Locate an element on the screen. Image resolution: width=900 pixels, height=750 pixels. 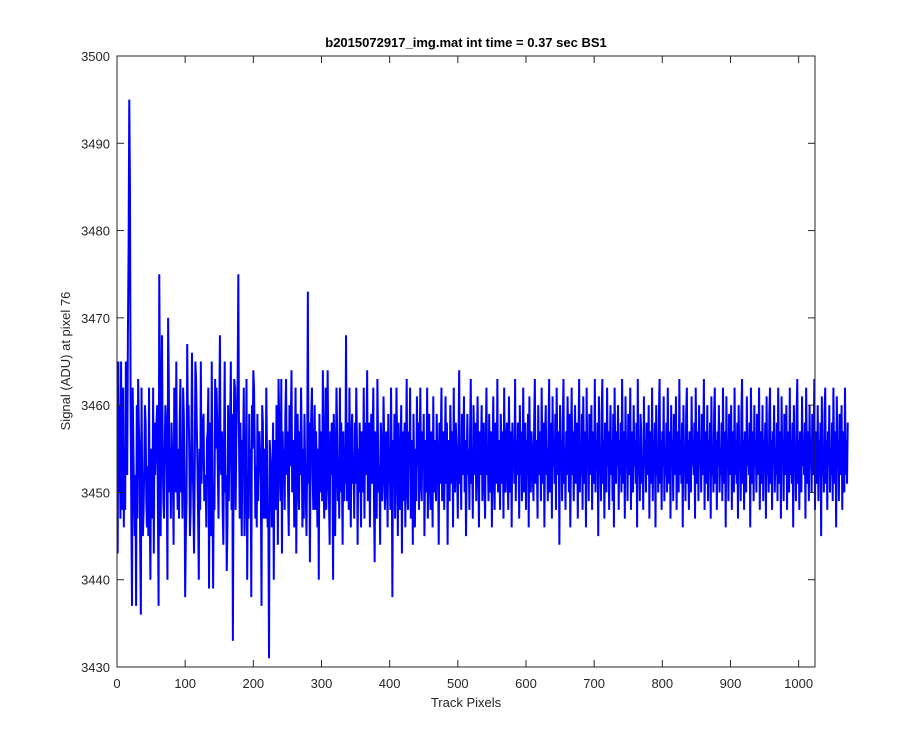
x-tick-label: 800 is located at coordinates (662, 683).